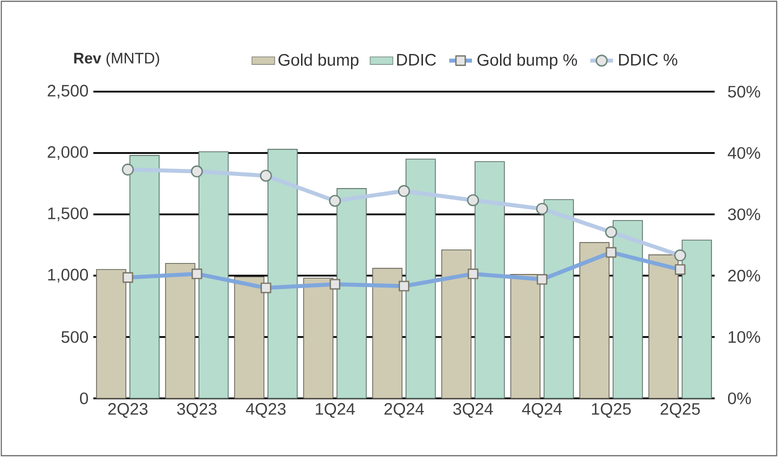 This screenshot has height=457, width=778. I want to click on x-tick-label: 2Q23, so click(128, 410).